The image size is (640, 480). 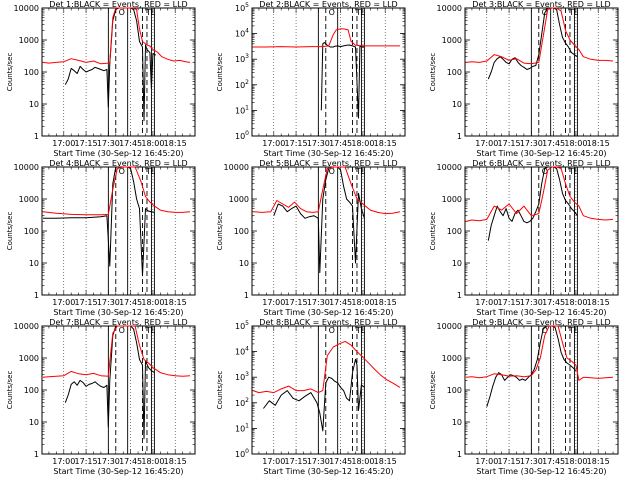 I want to click on panel-title: Det 9:BLACK = Events, RED = LLD, so click(x=541, y=322).